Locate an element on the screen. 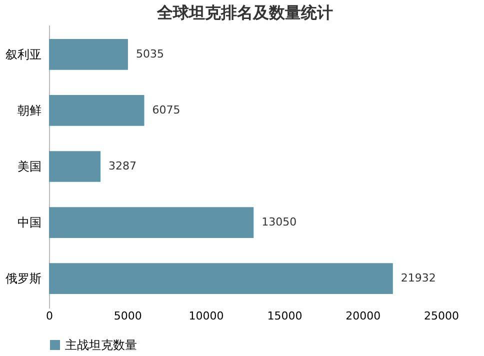 The width and height of the screenshot is (484, 356). legend-label: 主战坦克数量 is located at coordinates (101, 345).